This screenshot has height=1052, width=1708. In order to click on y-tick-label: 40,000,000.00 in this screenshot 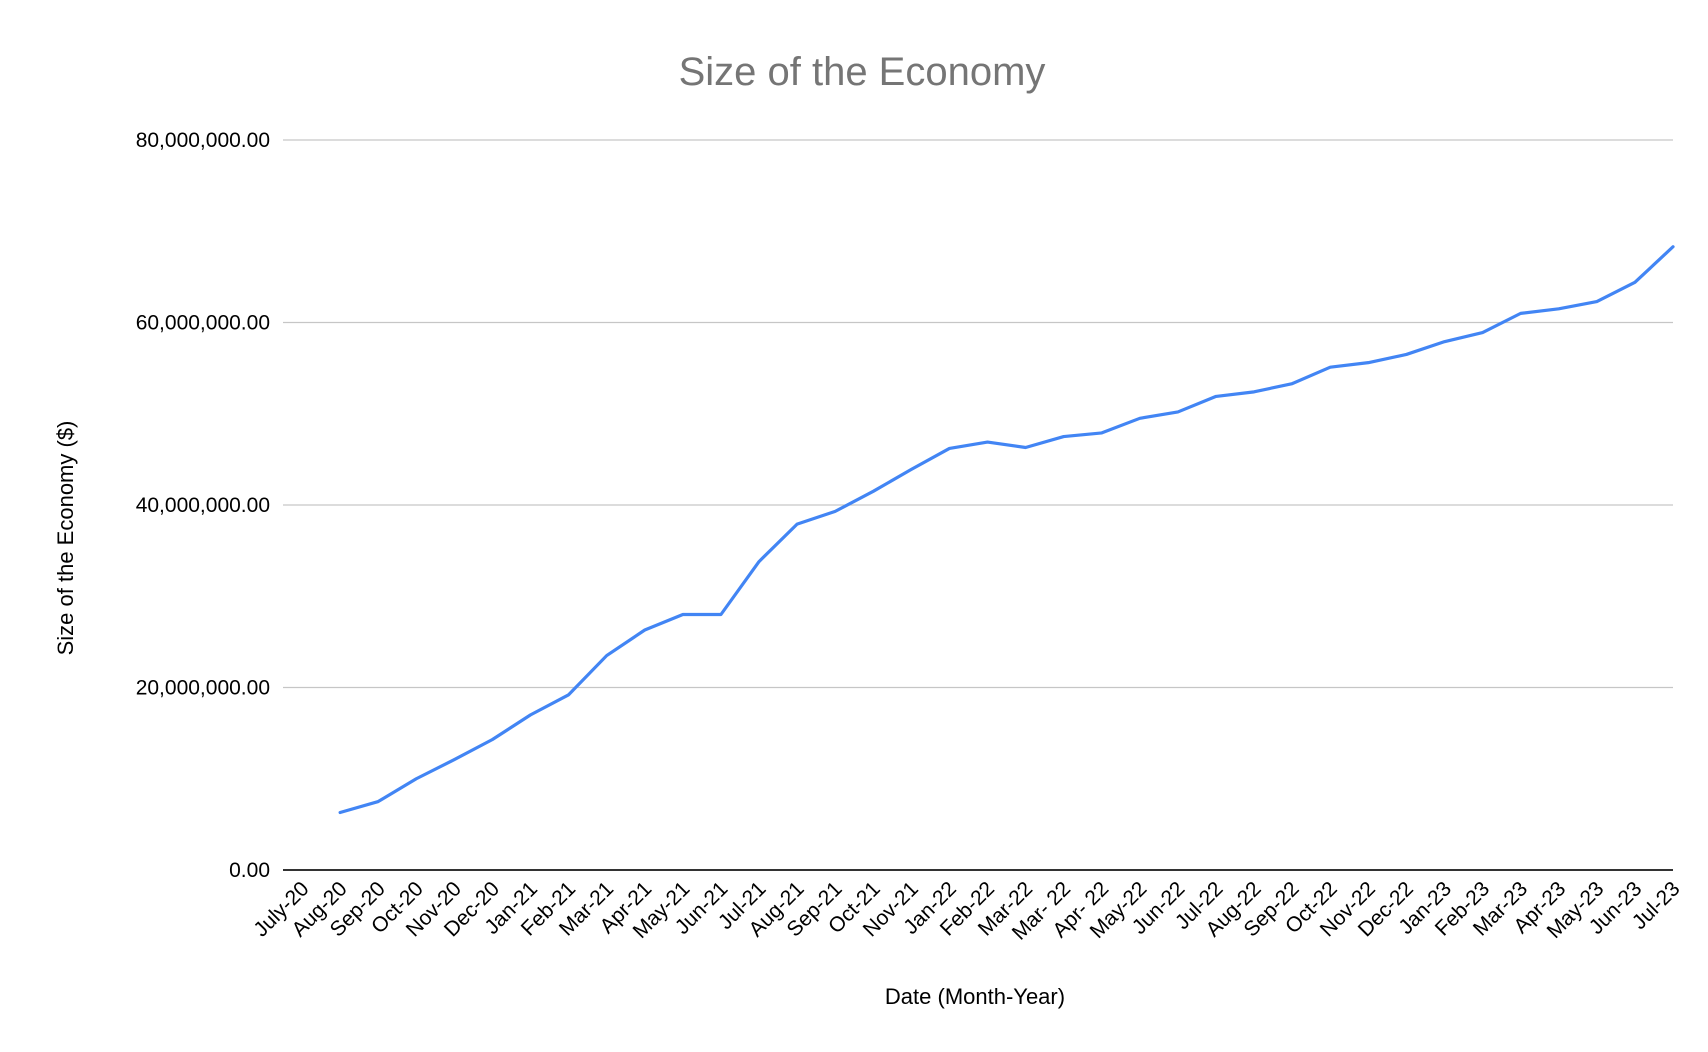, I will do `click(203, 505)`.